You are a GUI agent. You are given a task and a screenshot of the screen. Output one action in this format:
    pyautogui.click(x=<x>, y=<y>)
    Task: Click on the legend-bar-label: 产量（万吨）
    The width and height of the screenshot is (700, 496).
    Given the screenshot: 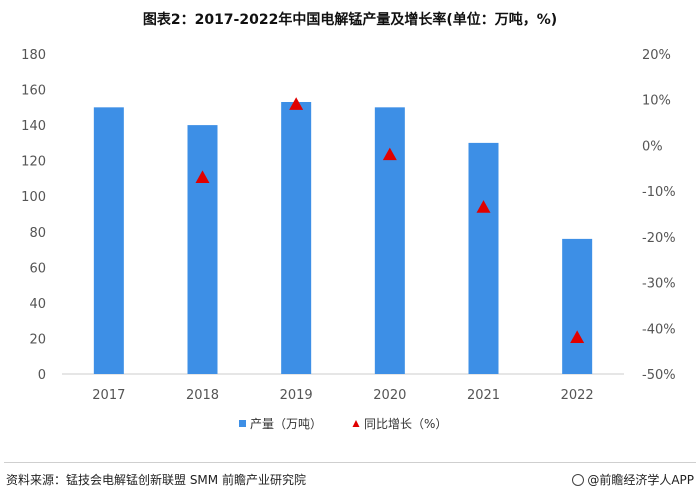 What is the action you would take?
    pyautogui.click(x=286, y=424)
    